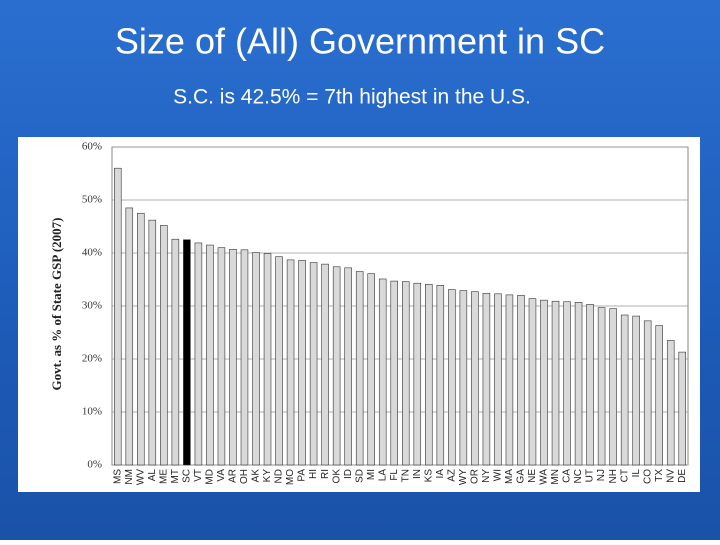 The image size is (720, 545). Describe the element at coordinates (601, 475) in the screenshot. I see `x-tick-label: NJ` at that location.